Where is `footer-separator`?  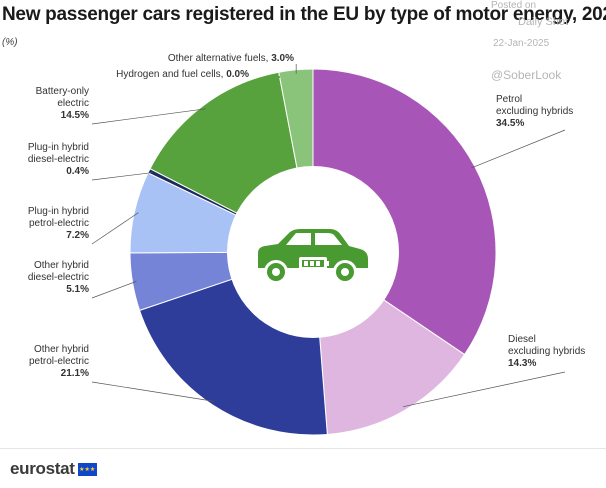 footer-separator is located at coordinates (303, 448).